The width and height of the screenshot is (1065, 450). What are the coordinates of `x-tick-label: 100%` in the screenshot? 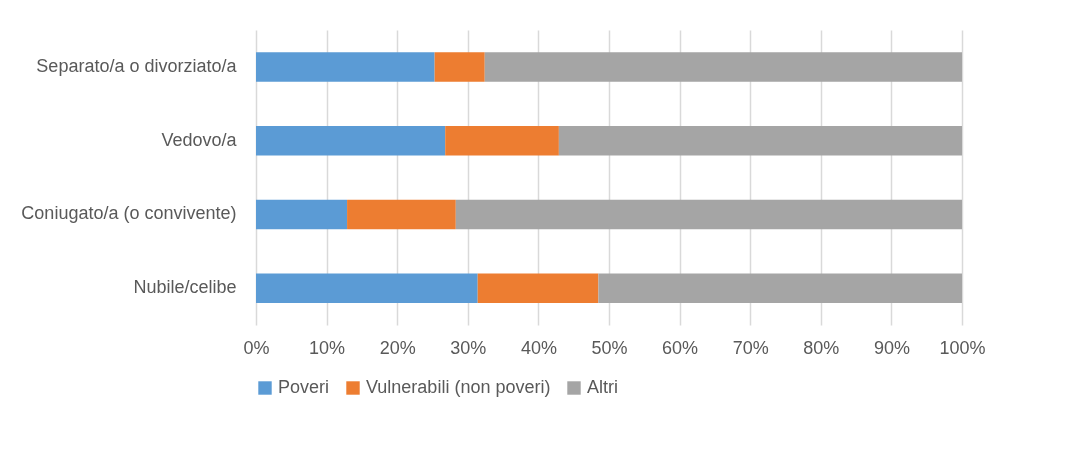 It's located at (962, 347).